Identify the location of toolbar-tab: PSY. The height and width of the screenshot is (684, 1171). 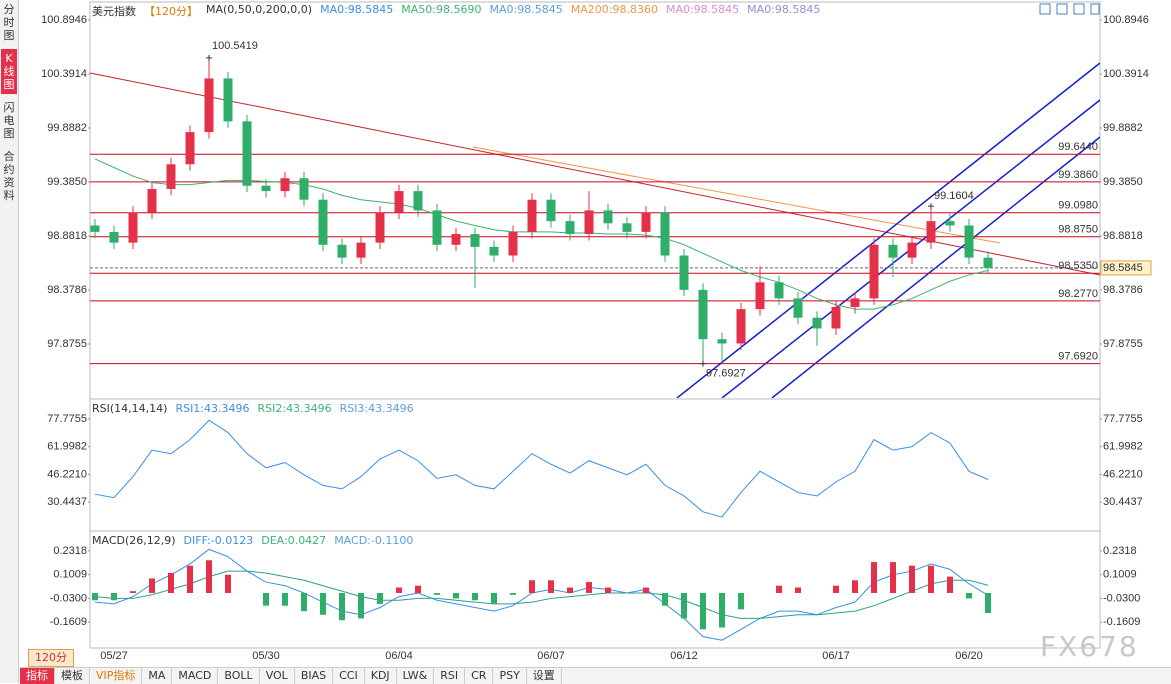
(510, 676).